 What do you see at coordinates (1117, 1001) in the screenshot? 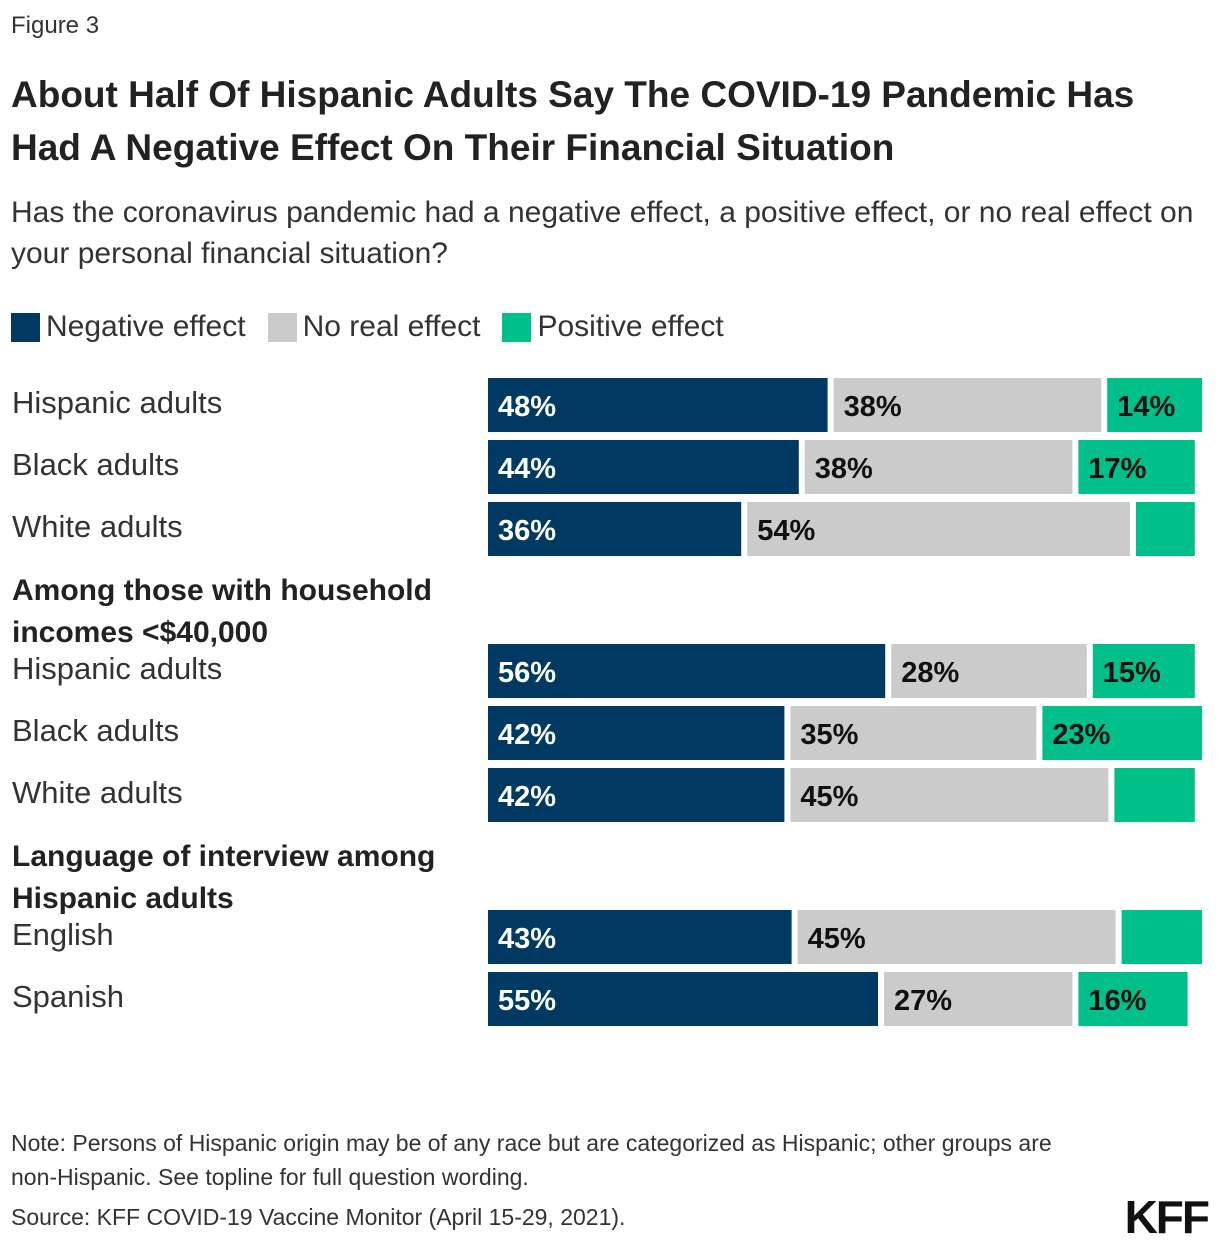
I see `data-label: 16%` at bounding box center [1117, 1001].